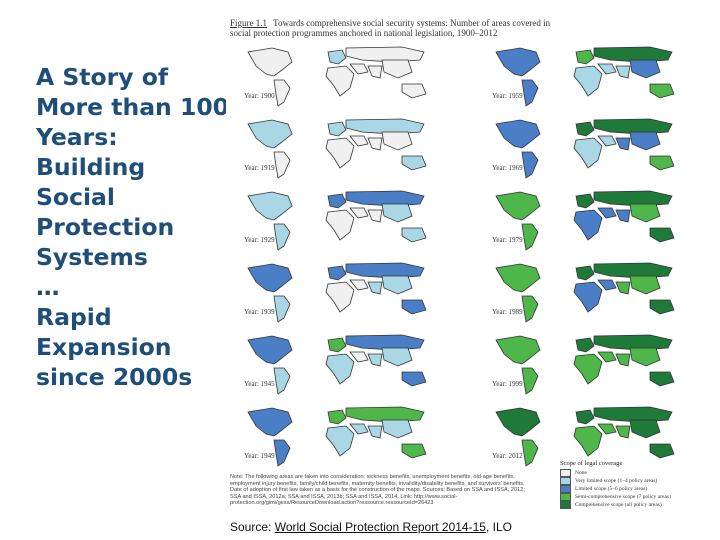  Describe the element at coordinates (248, 23) in the screenshot. I see `figure-caption-label: Figure 1.1` at that location.